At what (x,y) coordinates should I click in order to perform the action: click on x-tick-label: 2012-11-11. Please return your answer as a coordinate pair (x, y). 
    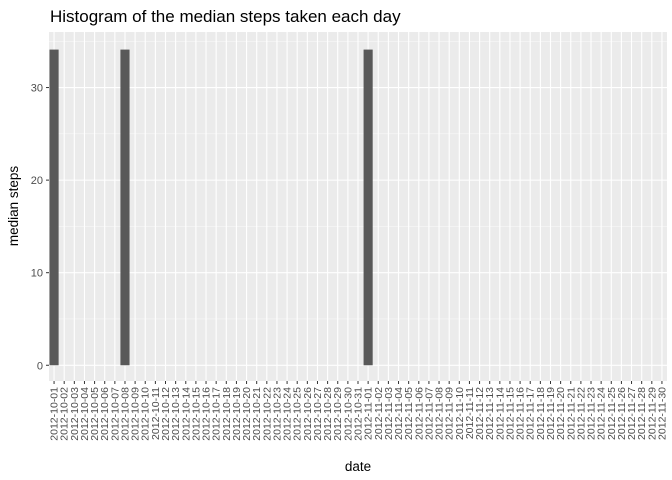
    Looking at the image, I should click on (470, 413).